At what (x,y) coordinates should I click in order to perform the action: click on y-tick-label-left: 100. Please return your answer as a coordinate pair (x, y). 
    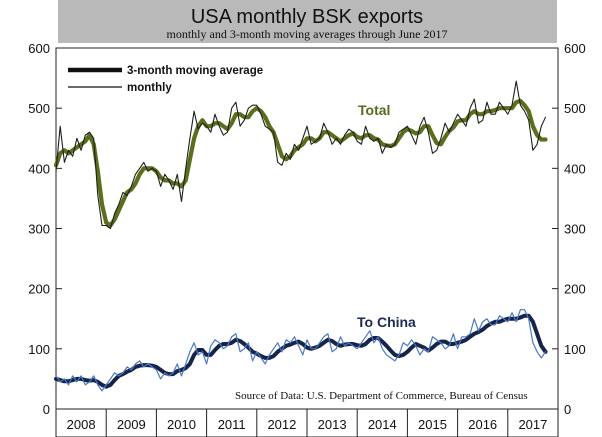
    Looking at the image, I should click on (39, 349).